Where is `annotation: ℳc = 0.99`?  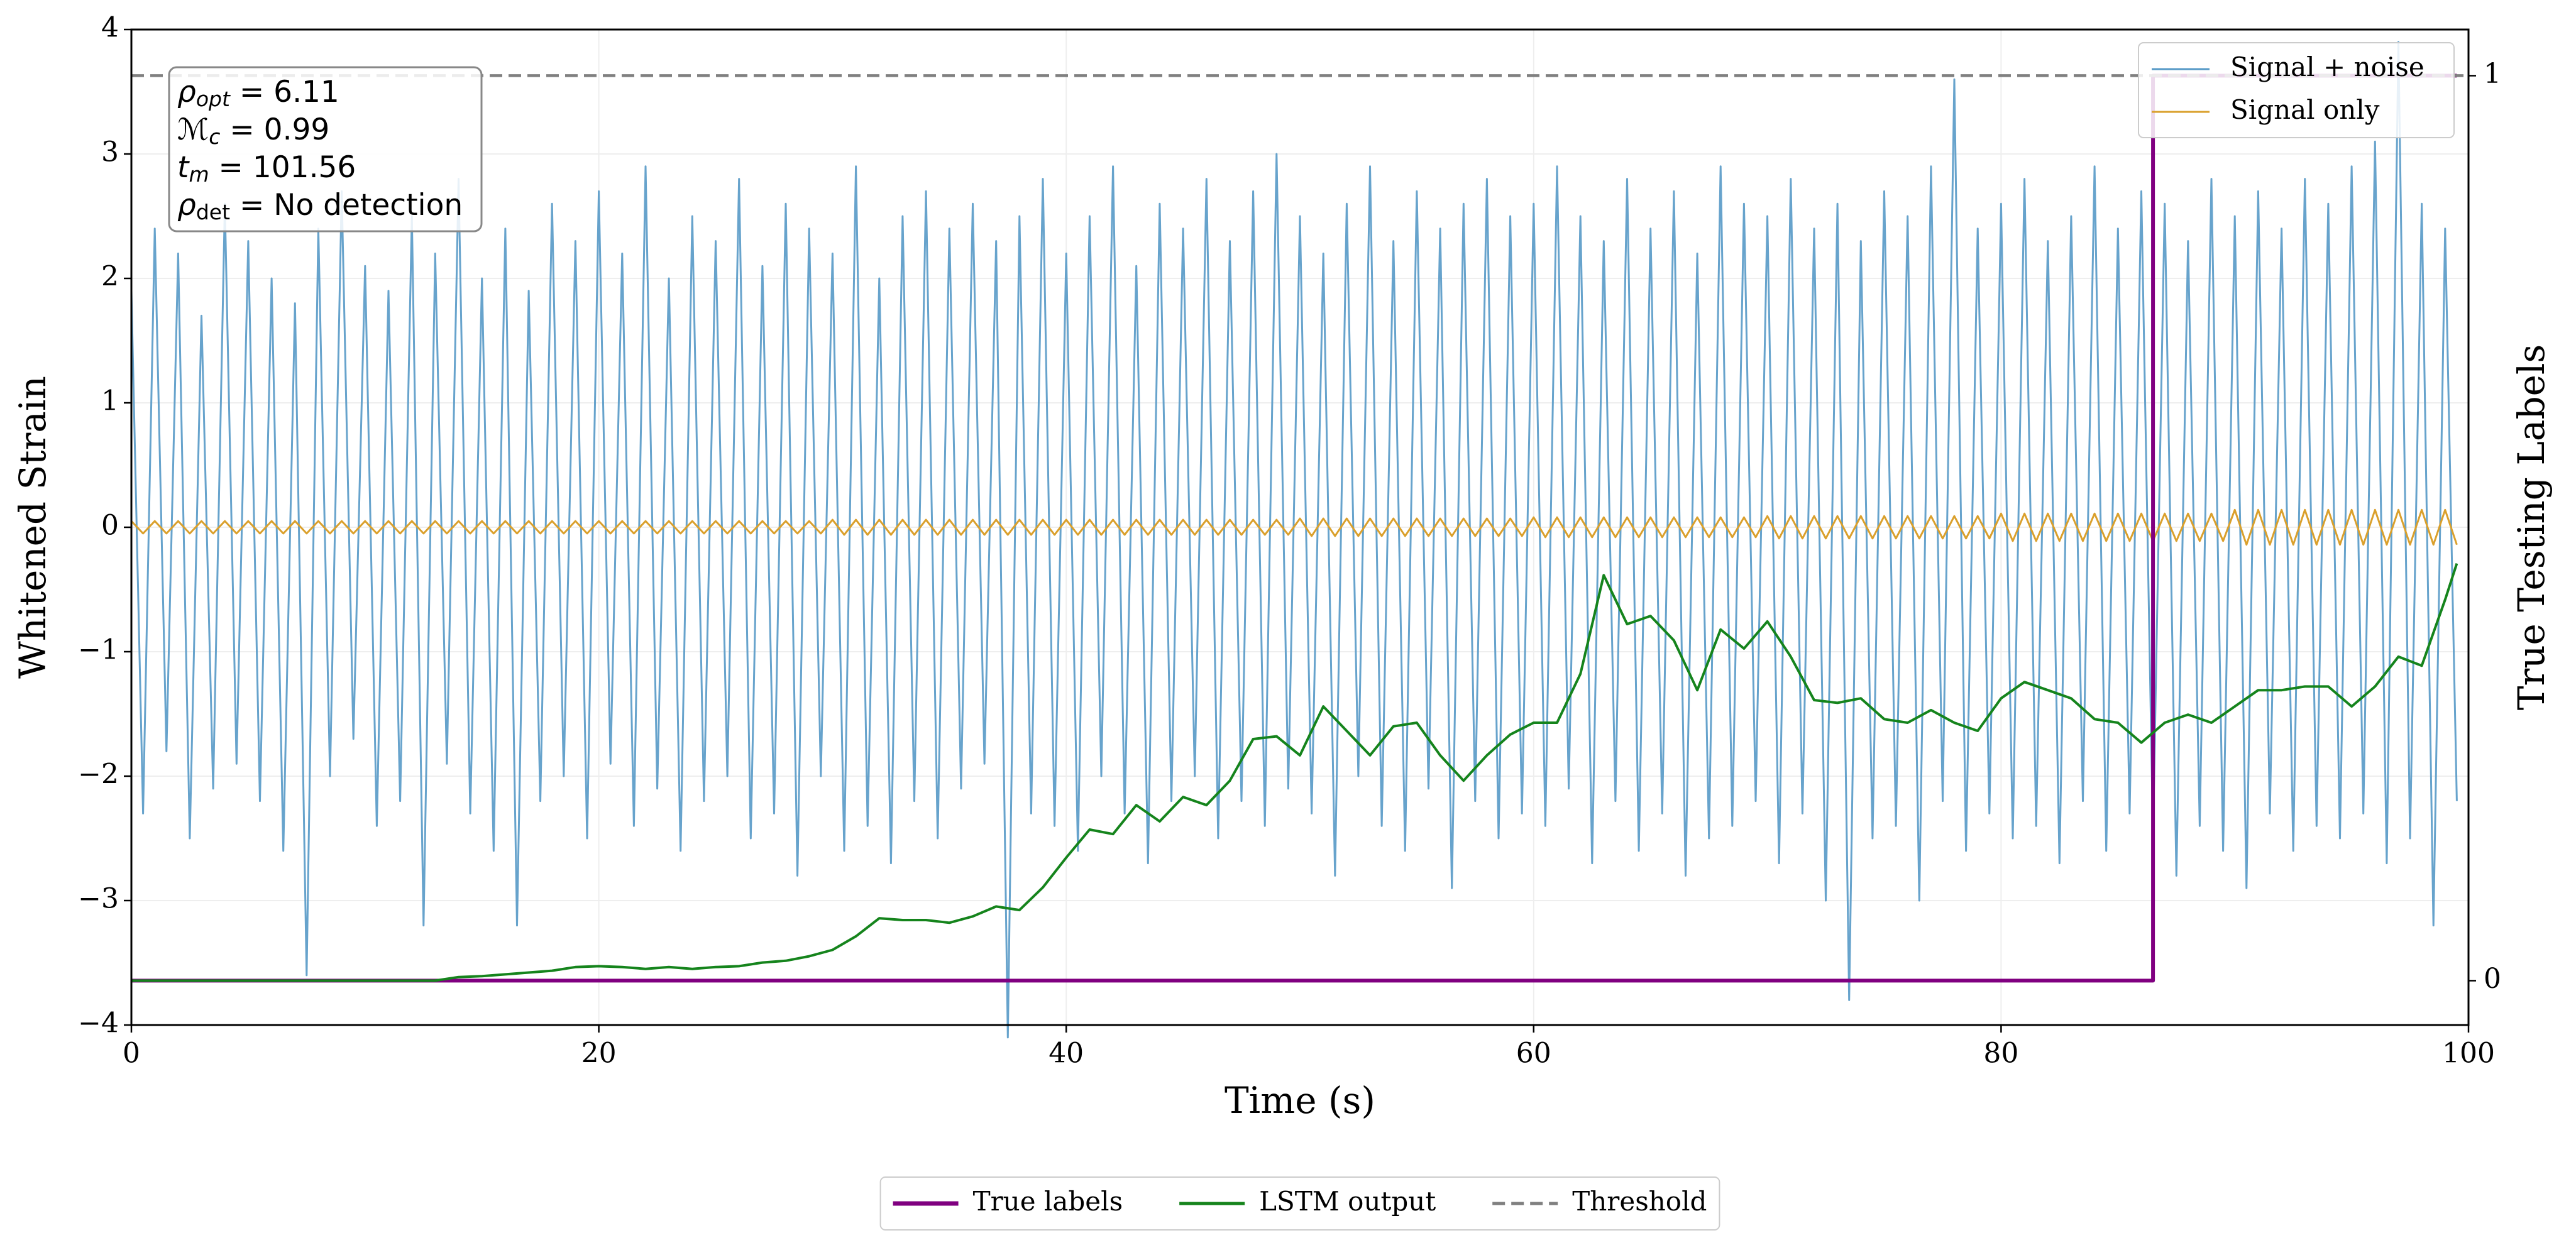 annotation: ℳc = 0.99 is located at coordinates (253, 130).